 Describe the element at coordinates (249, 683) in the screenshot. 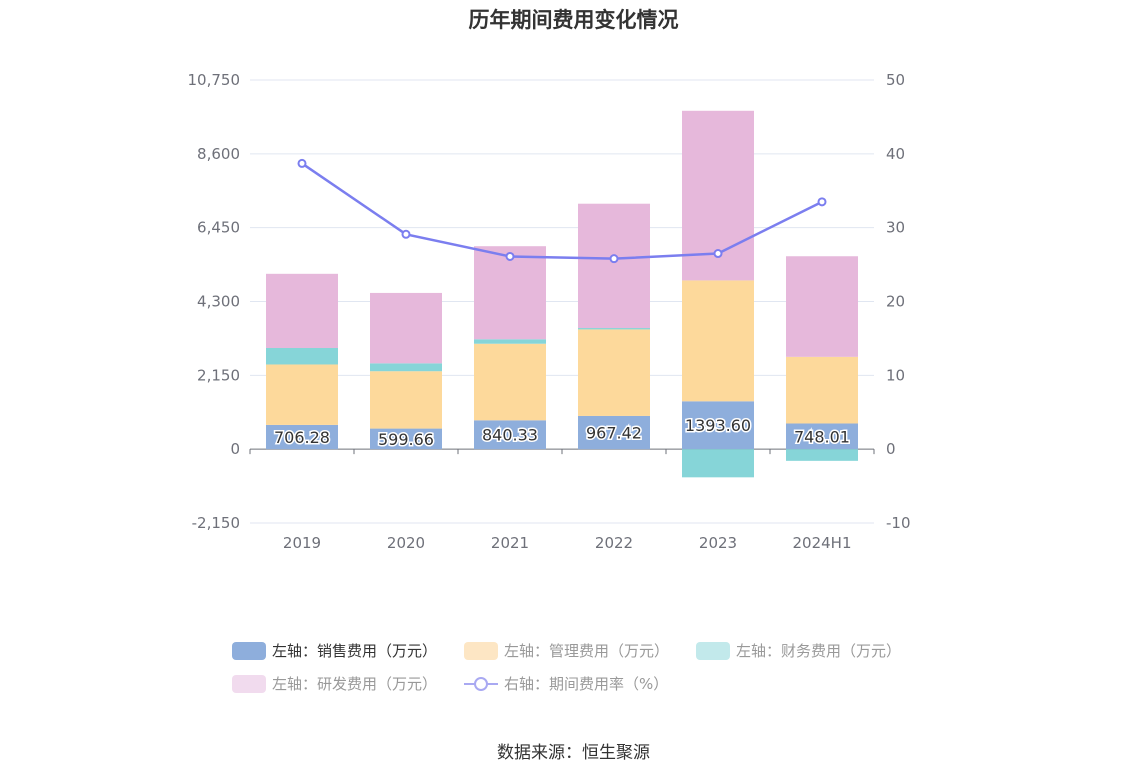

I see `legend-swatch-rnd` at that location.